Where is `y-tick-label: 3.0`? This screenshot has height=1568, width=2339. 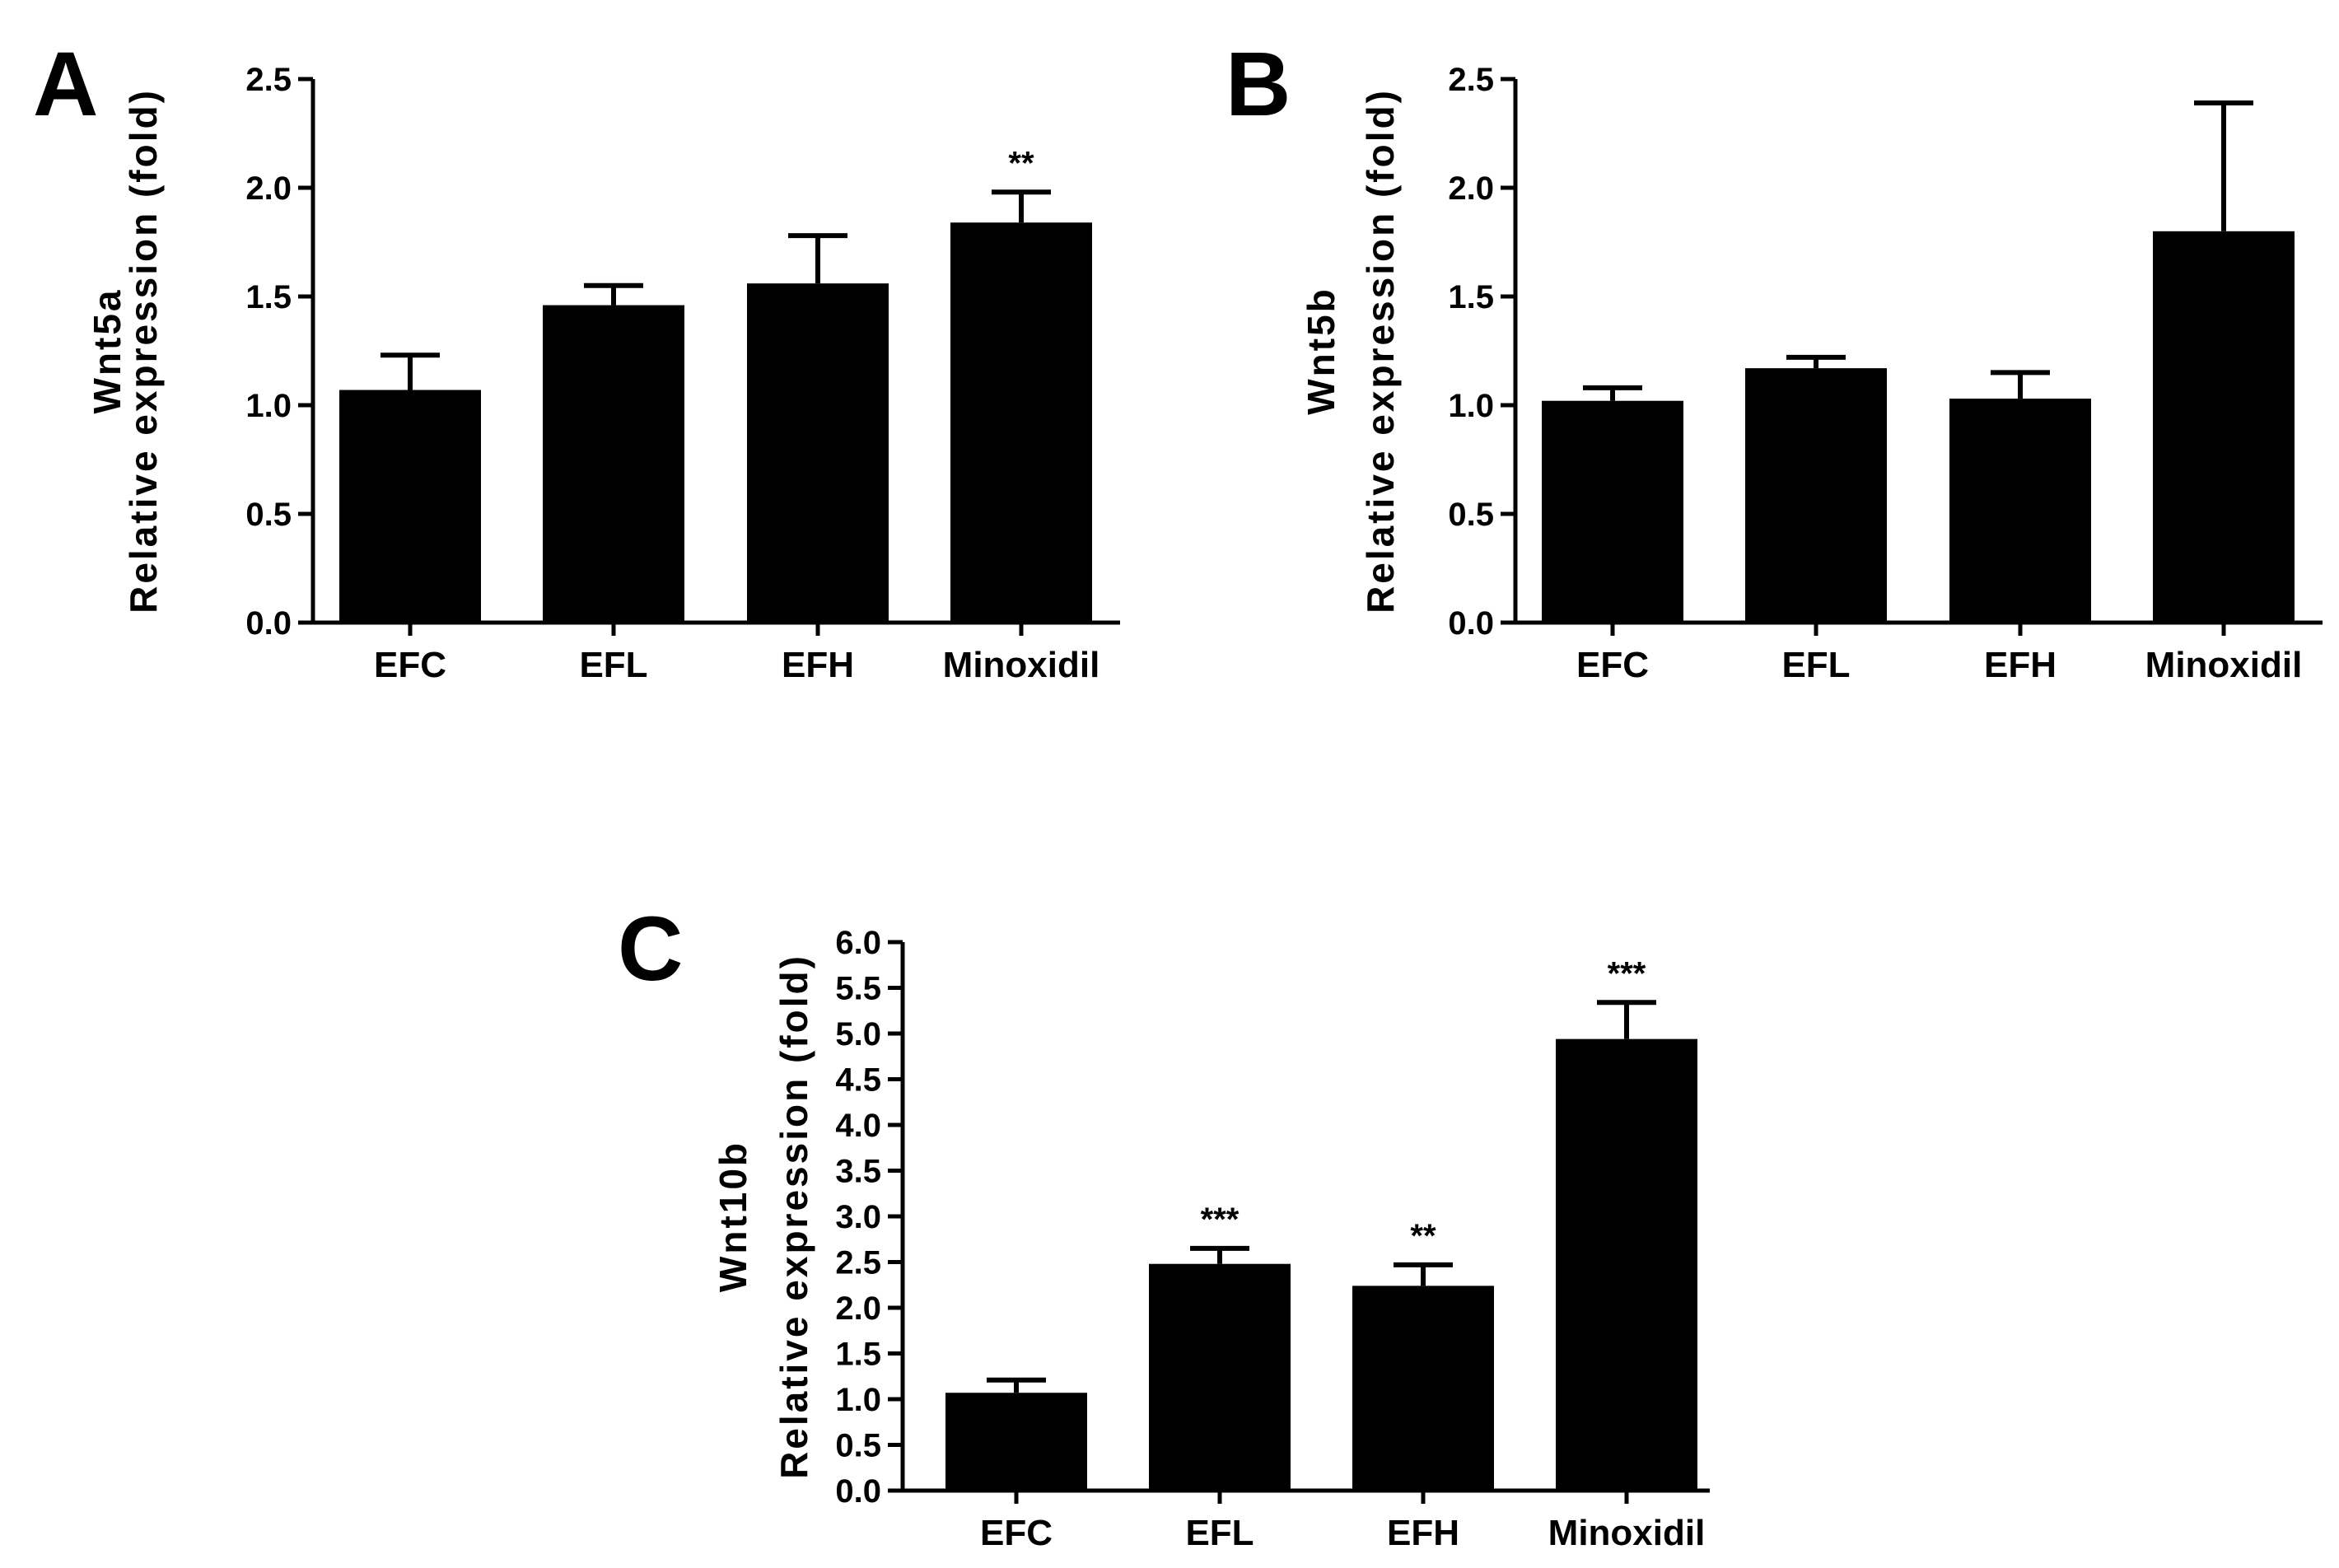
y-tick-label: 3.0 is located at coordinates (858, 1217).